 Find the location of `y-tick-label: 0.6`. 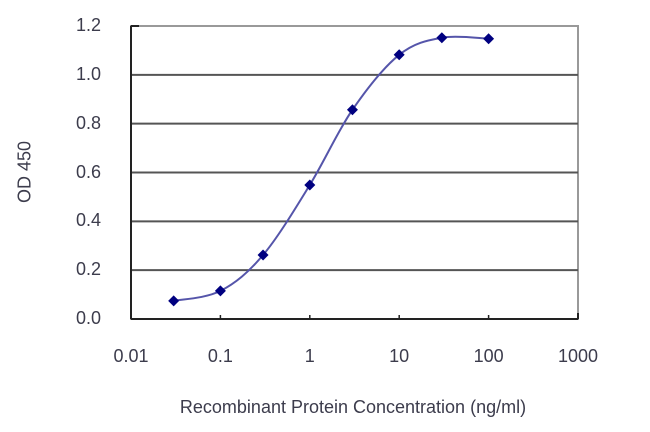

y-tick-label: 0.6 is located at coordinates (88, 171).